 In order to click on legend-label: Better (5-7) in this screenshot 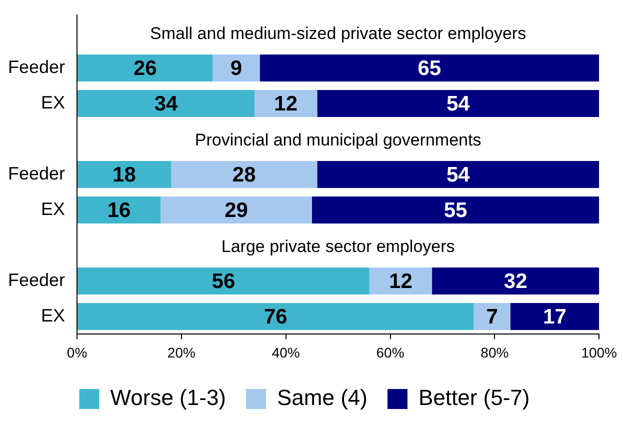, I will do `click(474, 397)`.